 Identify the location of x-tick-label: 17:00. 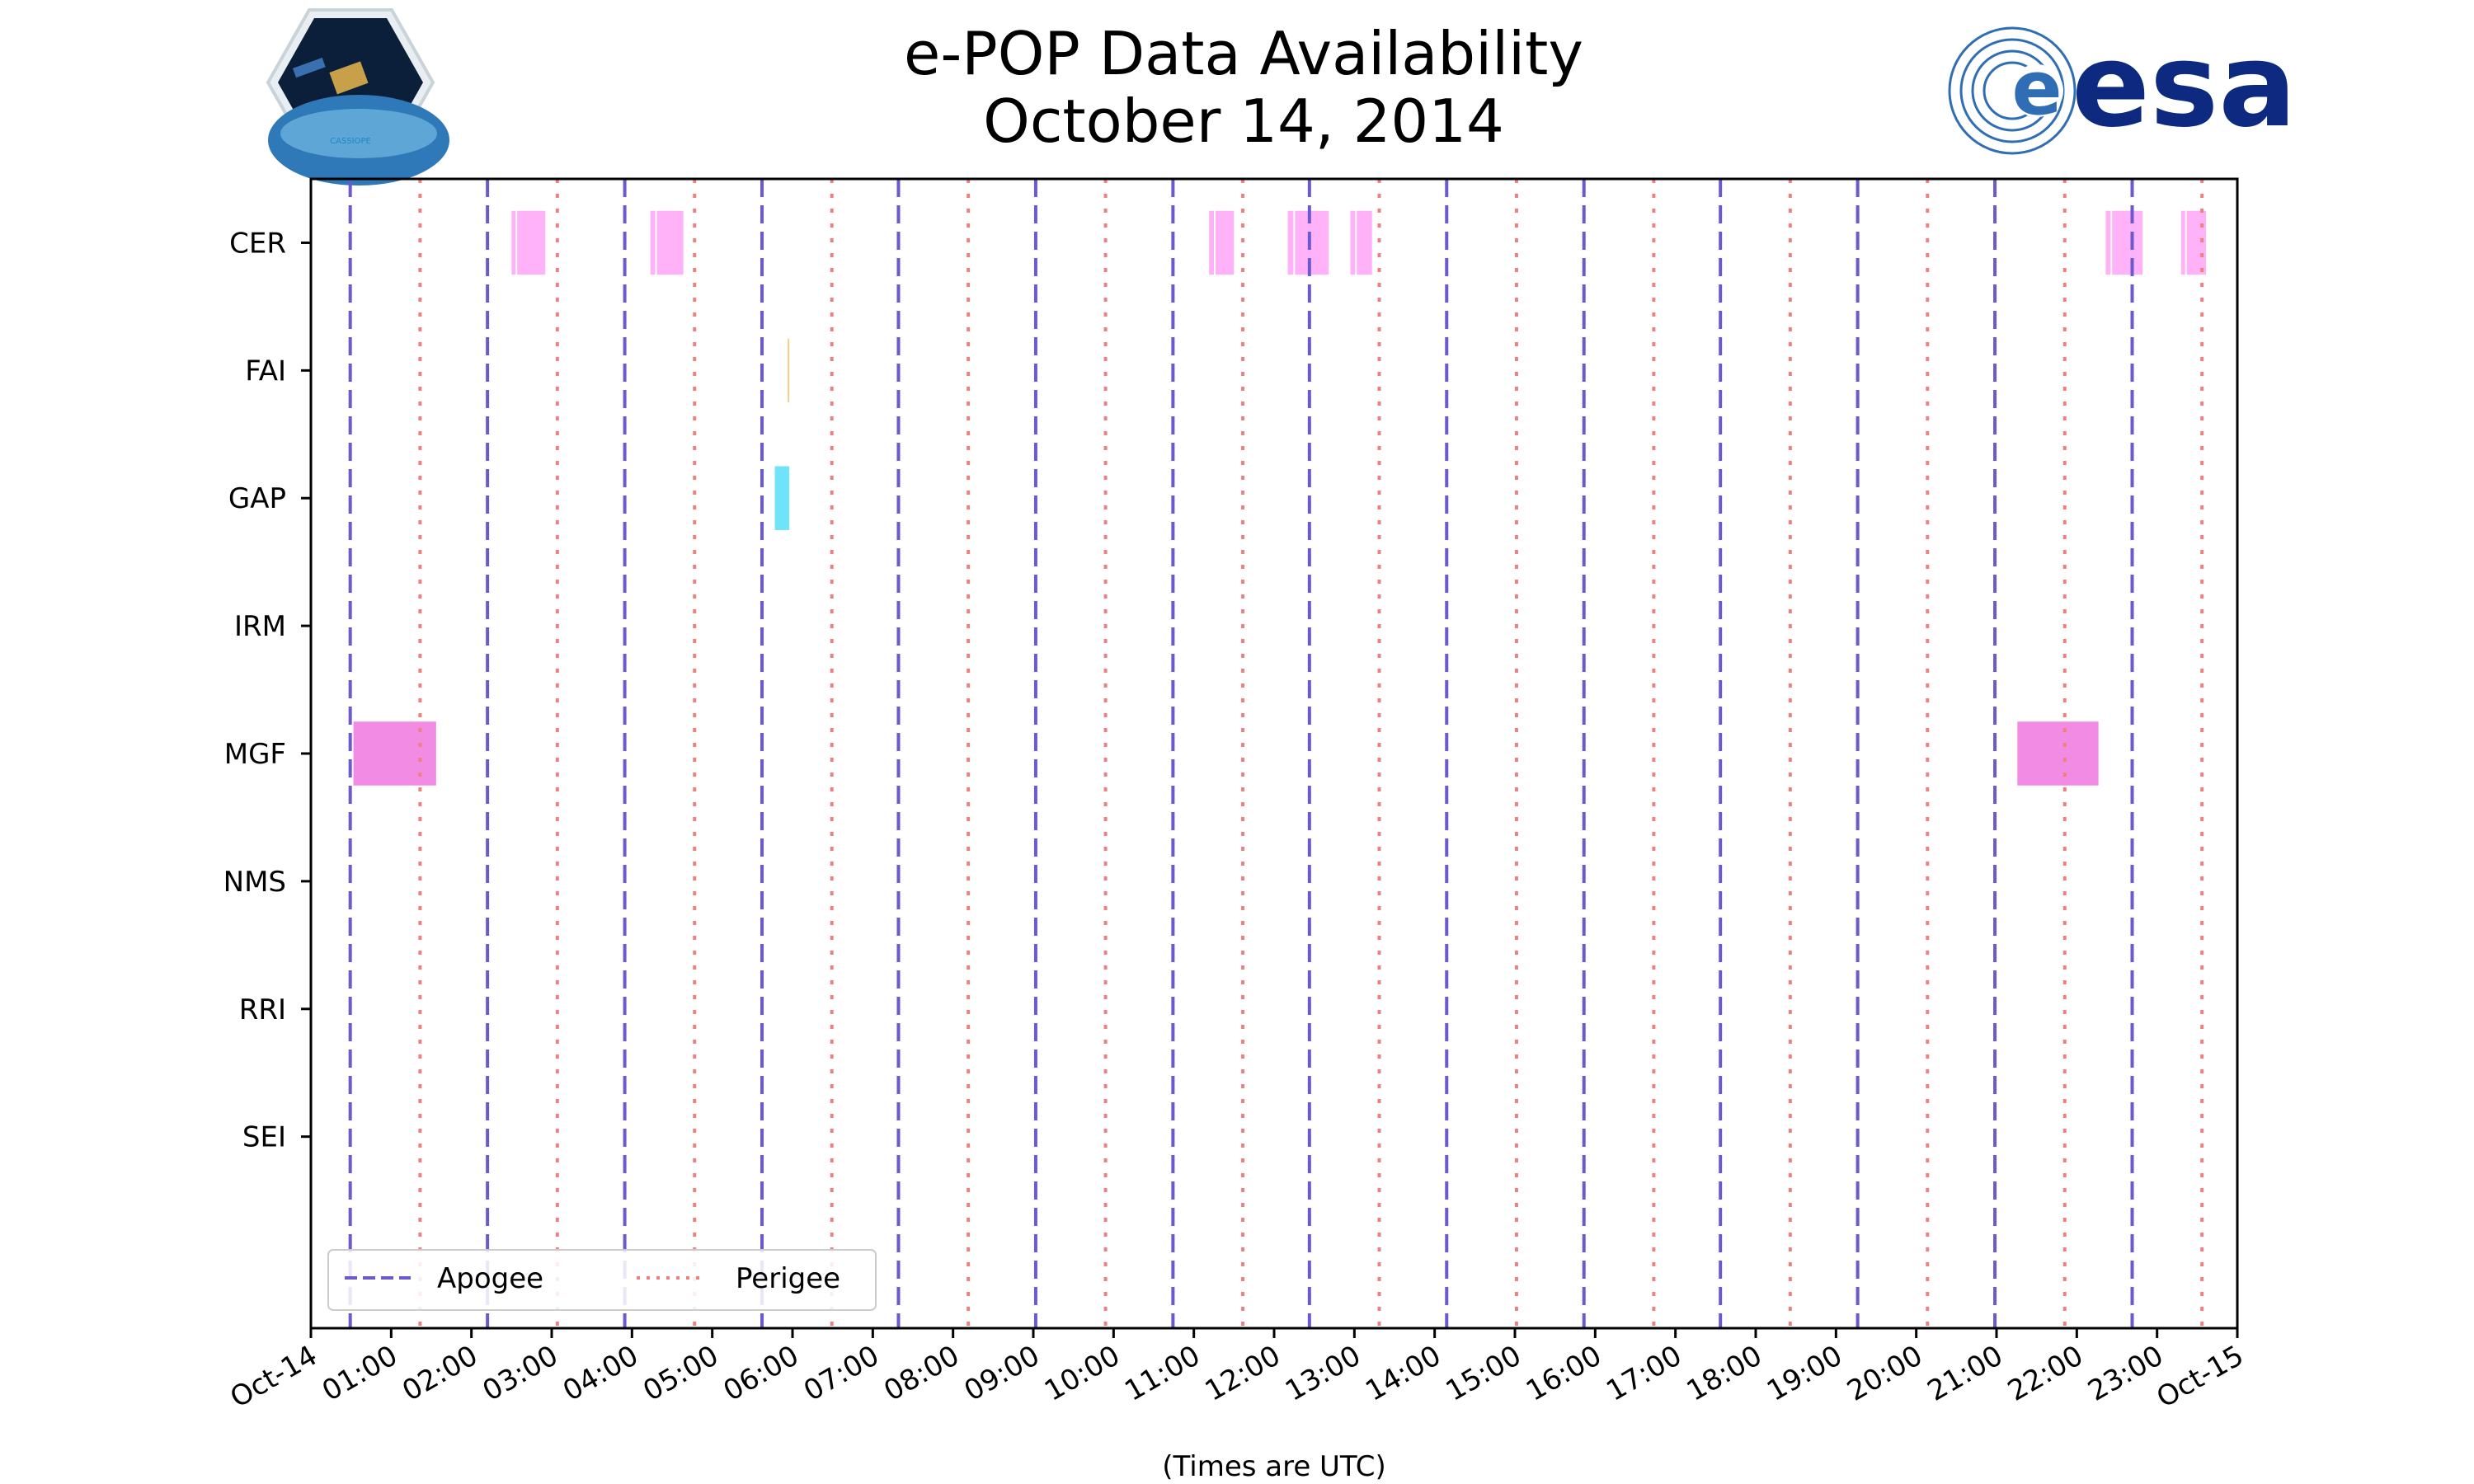
(1644, 1373).